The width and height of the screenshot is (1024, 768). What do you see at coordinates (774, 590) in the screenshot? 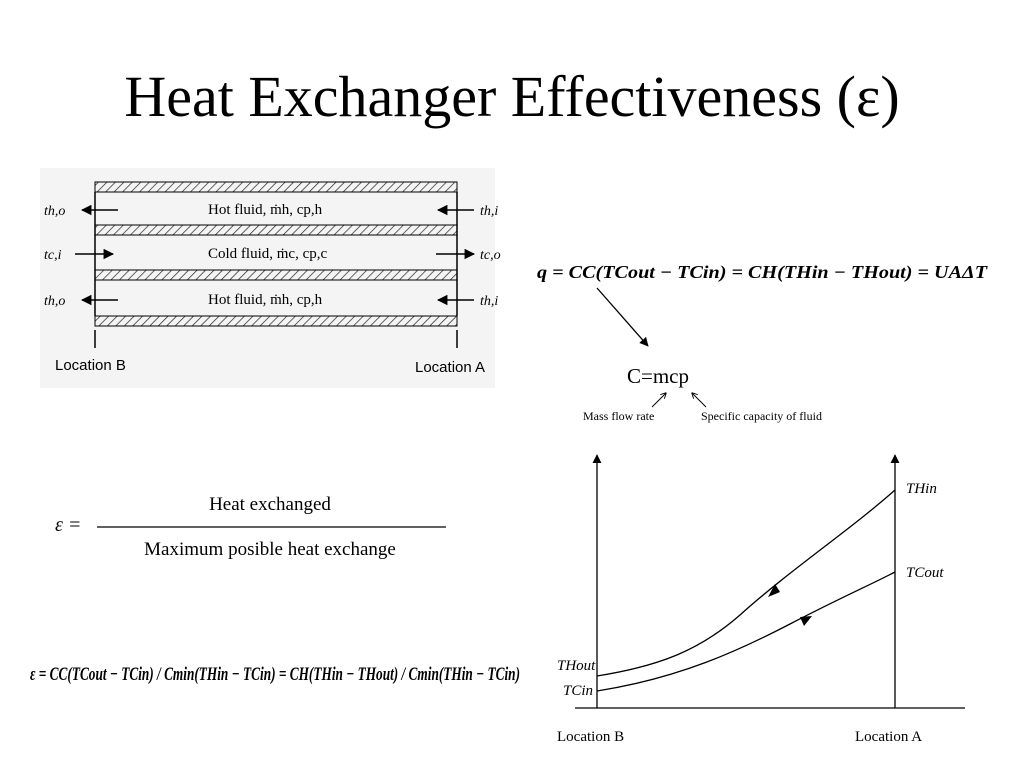
I see `hot-flow-arrow` at bounding box center [774, 590].